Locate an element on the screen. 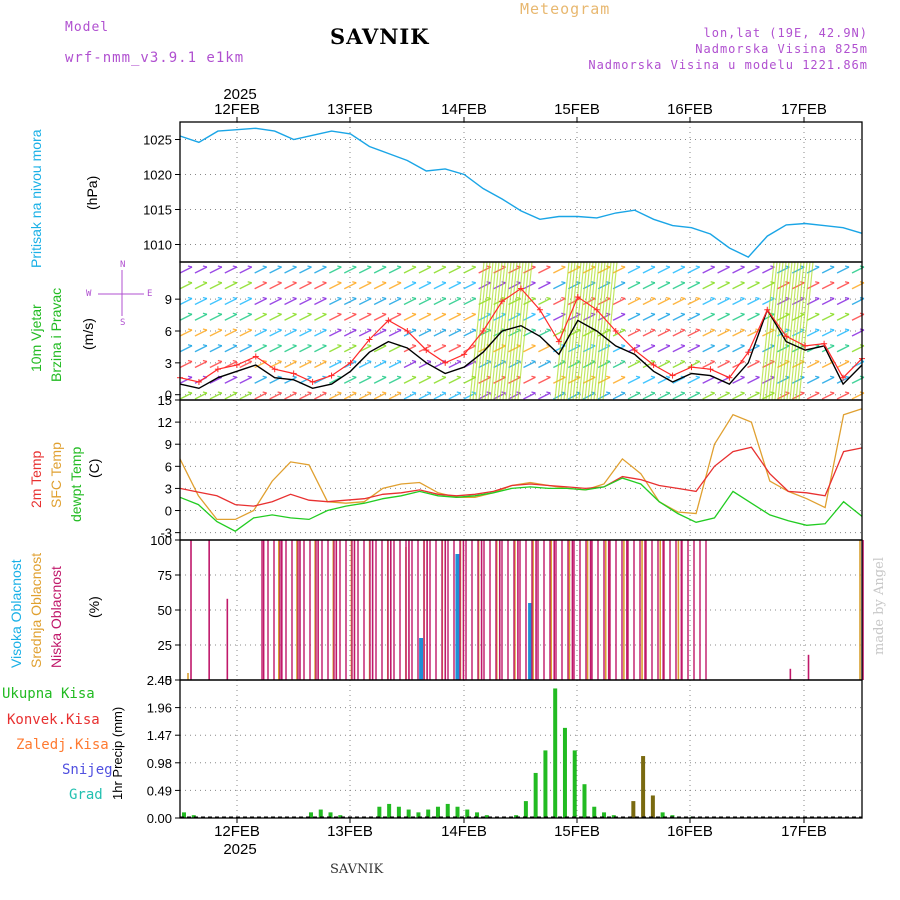  year-label-bottom: 2025 is located at coordinates (239, 849).